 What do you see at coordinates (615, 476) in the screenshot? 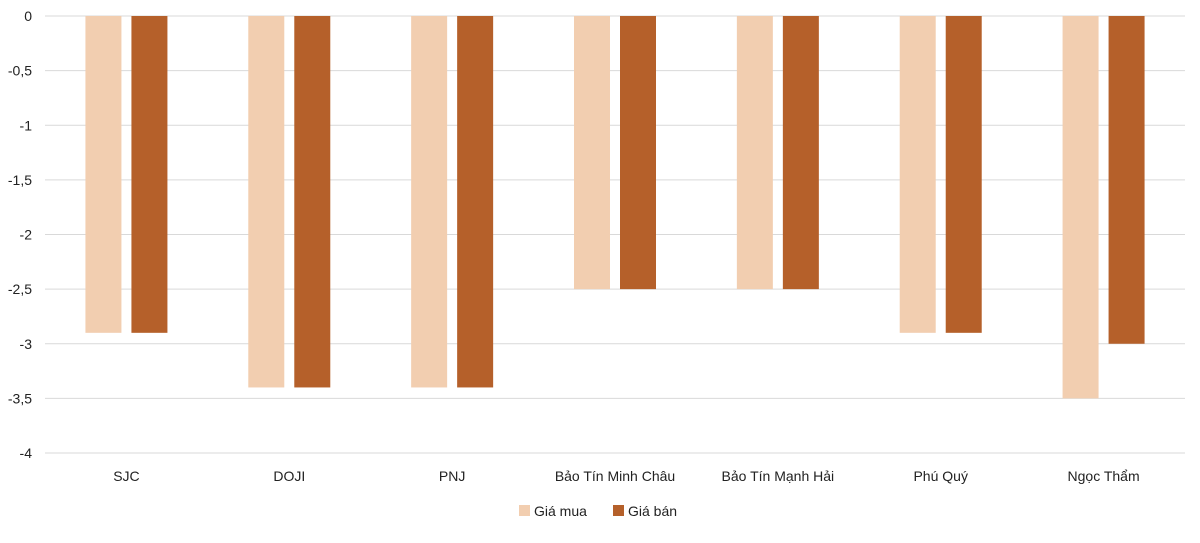
I see `x-tick-label: Bảo Tín Minh Châu` at bounding box center [615, 476].